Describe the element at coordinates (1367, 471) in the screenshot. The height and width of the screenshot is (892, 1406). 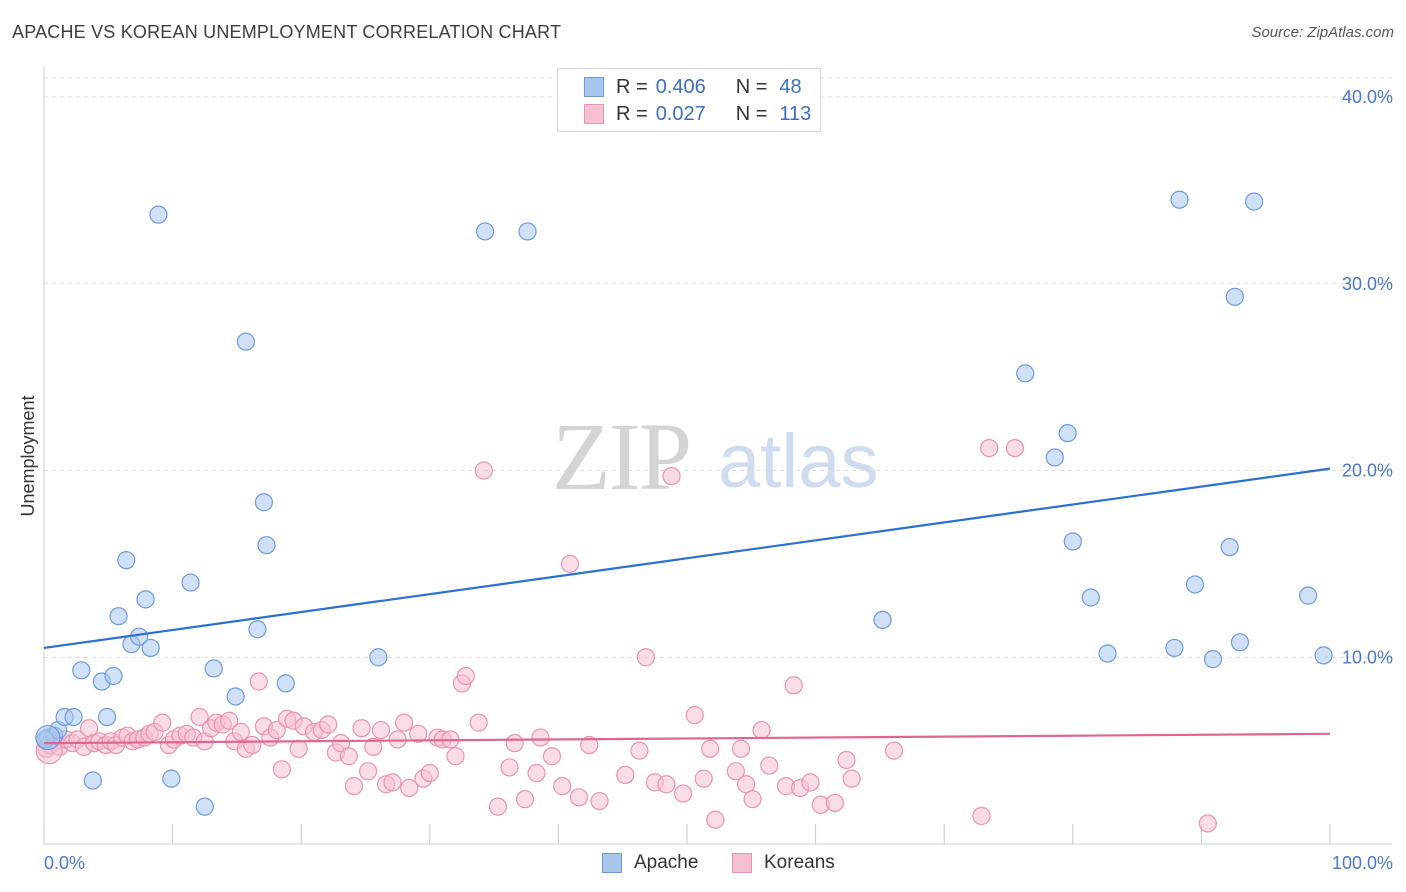
I see `y-tick-label: 20.0%` at that location.